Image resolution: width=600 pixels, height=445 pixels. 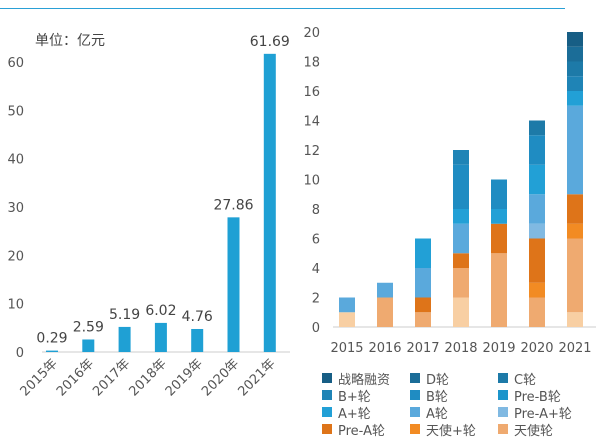 What do you see at coordinates (220, 377) in the screenshot?
I see `x-tick-label: 2020年` at bounding box center [220, 377].